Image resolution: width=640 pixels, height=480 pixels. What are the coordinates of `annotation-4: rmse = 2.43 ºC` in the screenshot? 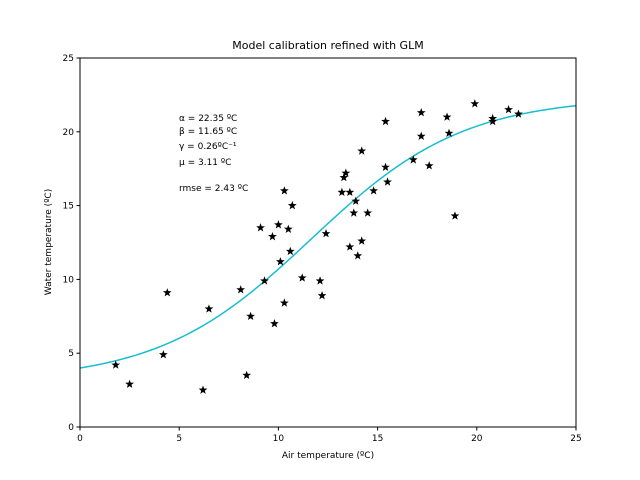 It's located at (213, 189).